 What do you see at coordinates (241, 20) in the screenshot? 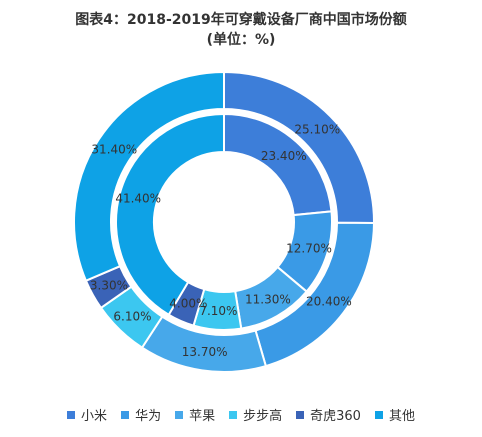
I see `chart-title-text: 图表4：2018-2019年可穿戴设备厂商中国市场份额` at bounding box center [241, 20].